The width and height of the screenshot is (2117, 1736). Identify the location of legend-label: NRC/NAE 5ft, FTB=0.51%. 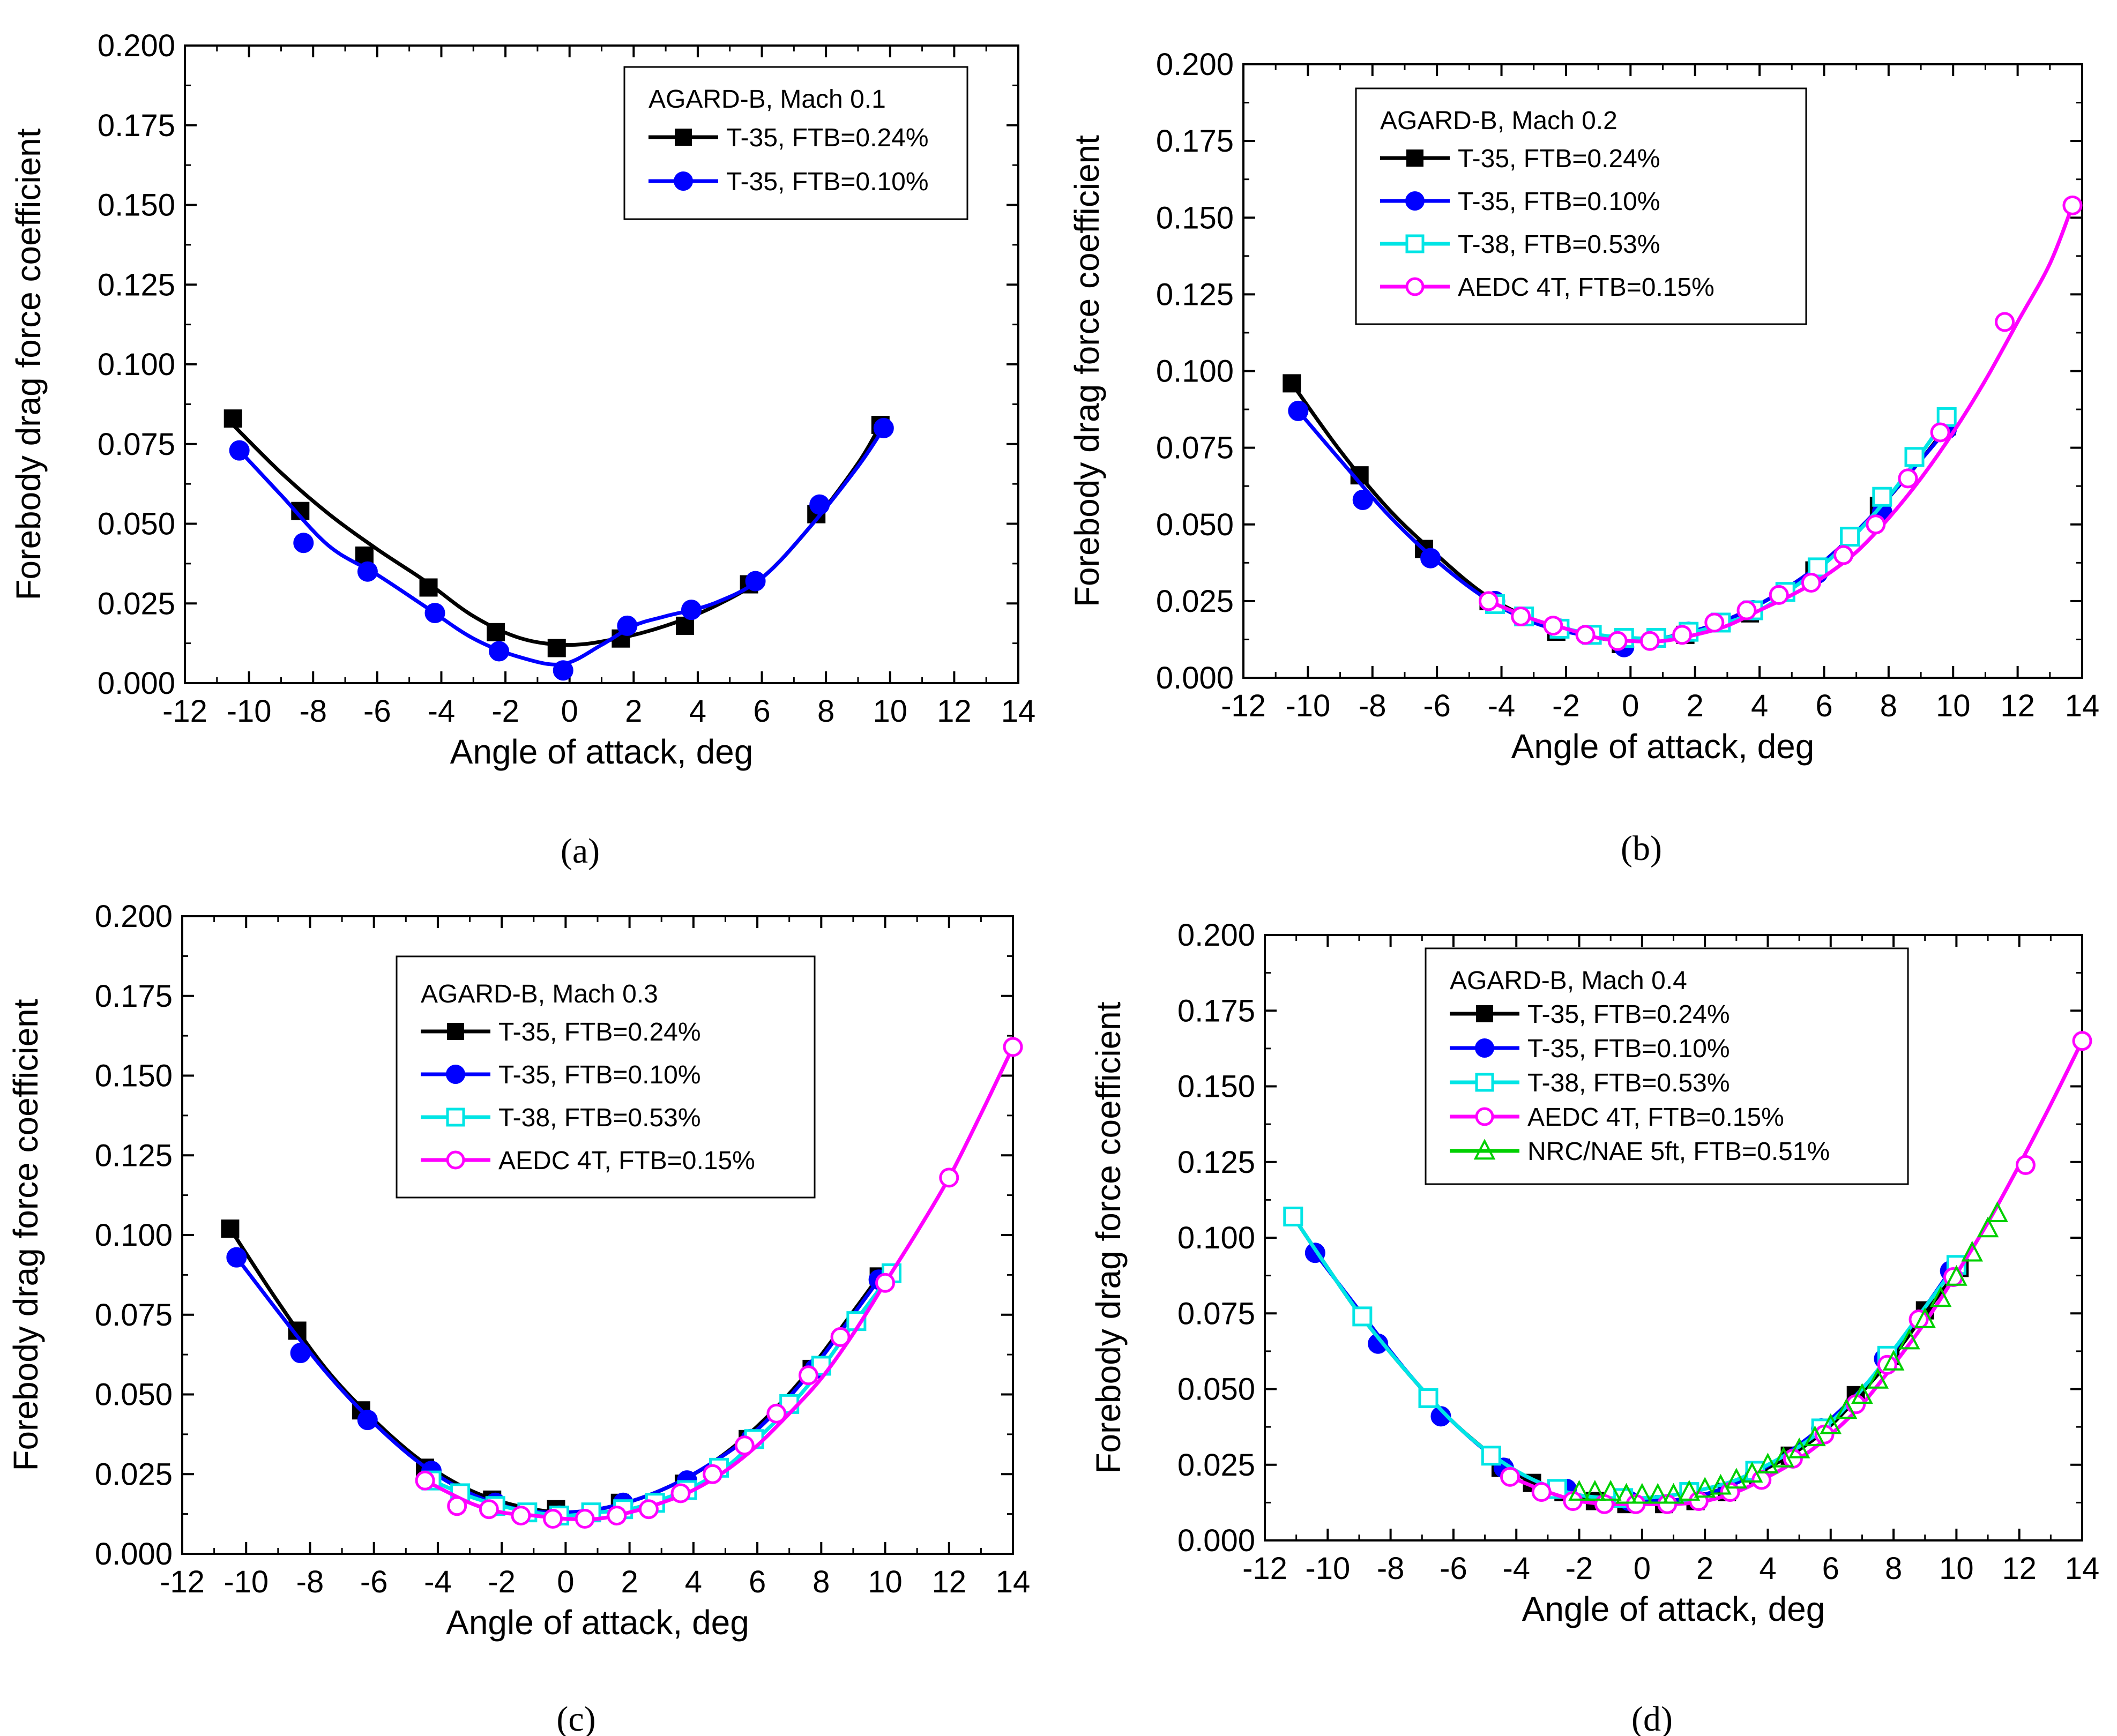
(1678, 1152).